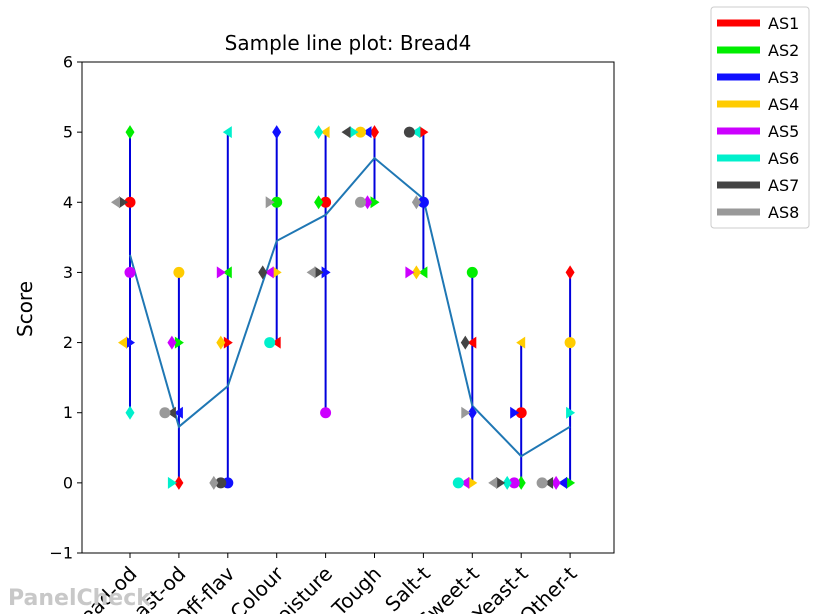 The height and width of the screenshot is (614, 819). What do you see at coordinates (68, 132) in the screenshot?
I see `y-tick-label: 5` at bounding box center [68, 132].